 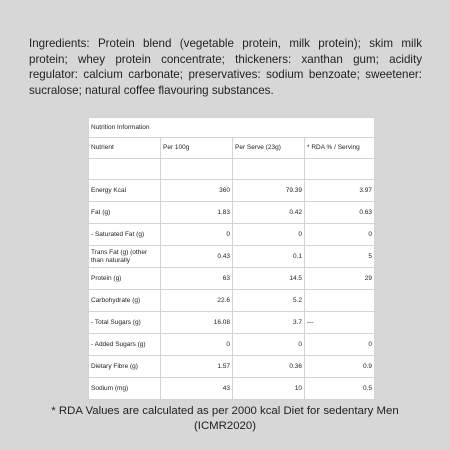 What do you see at coordinates (340, 389) in the screenshot?
I see `rda-value: 0.5` at bounding box center [340, 389].